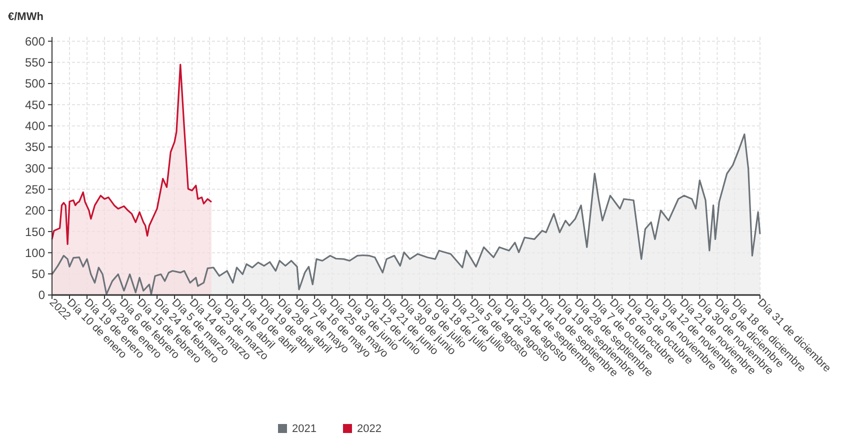 This screenshot has width=843, height=439. Describe the element at coordinates (35, 147) in the screenshot. I see `y-tick-label: 350` at that location.